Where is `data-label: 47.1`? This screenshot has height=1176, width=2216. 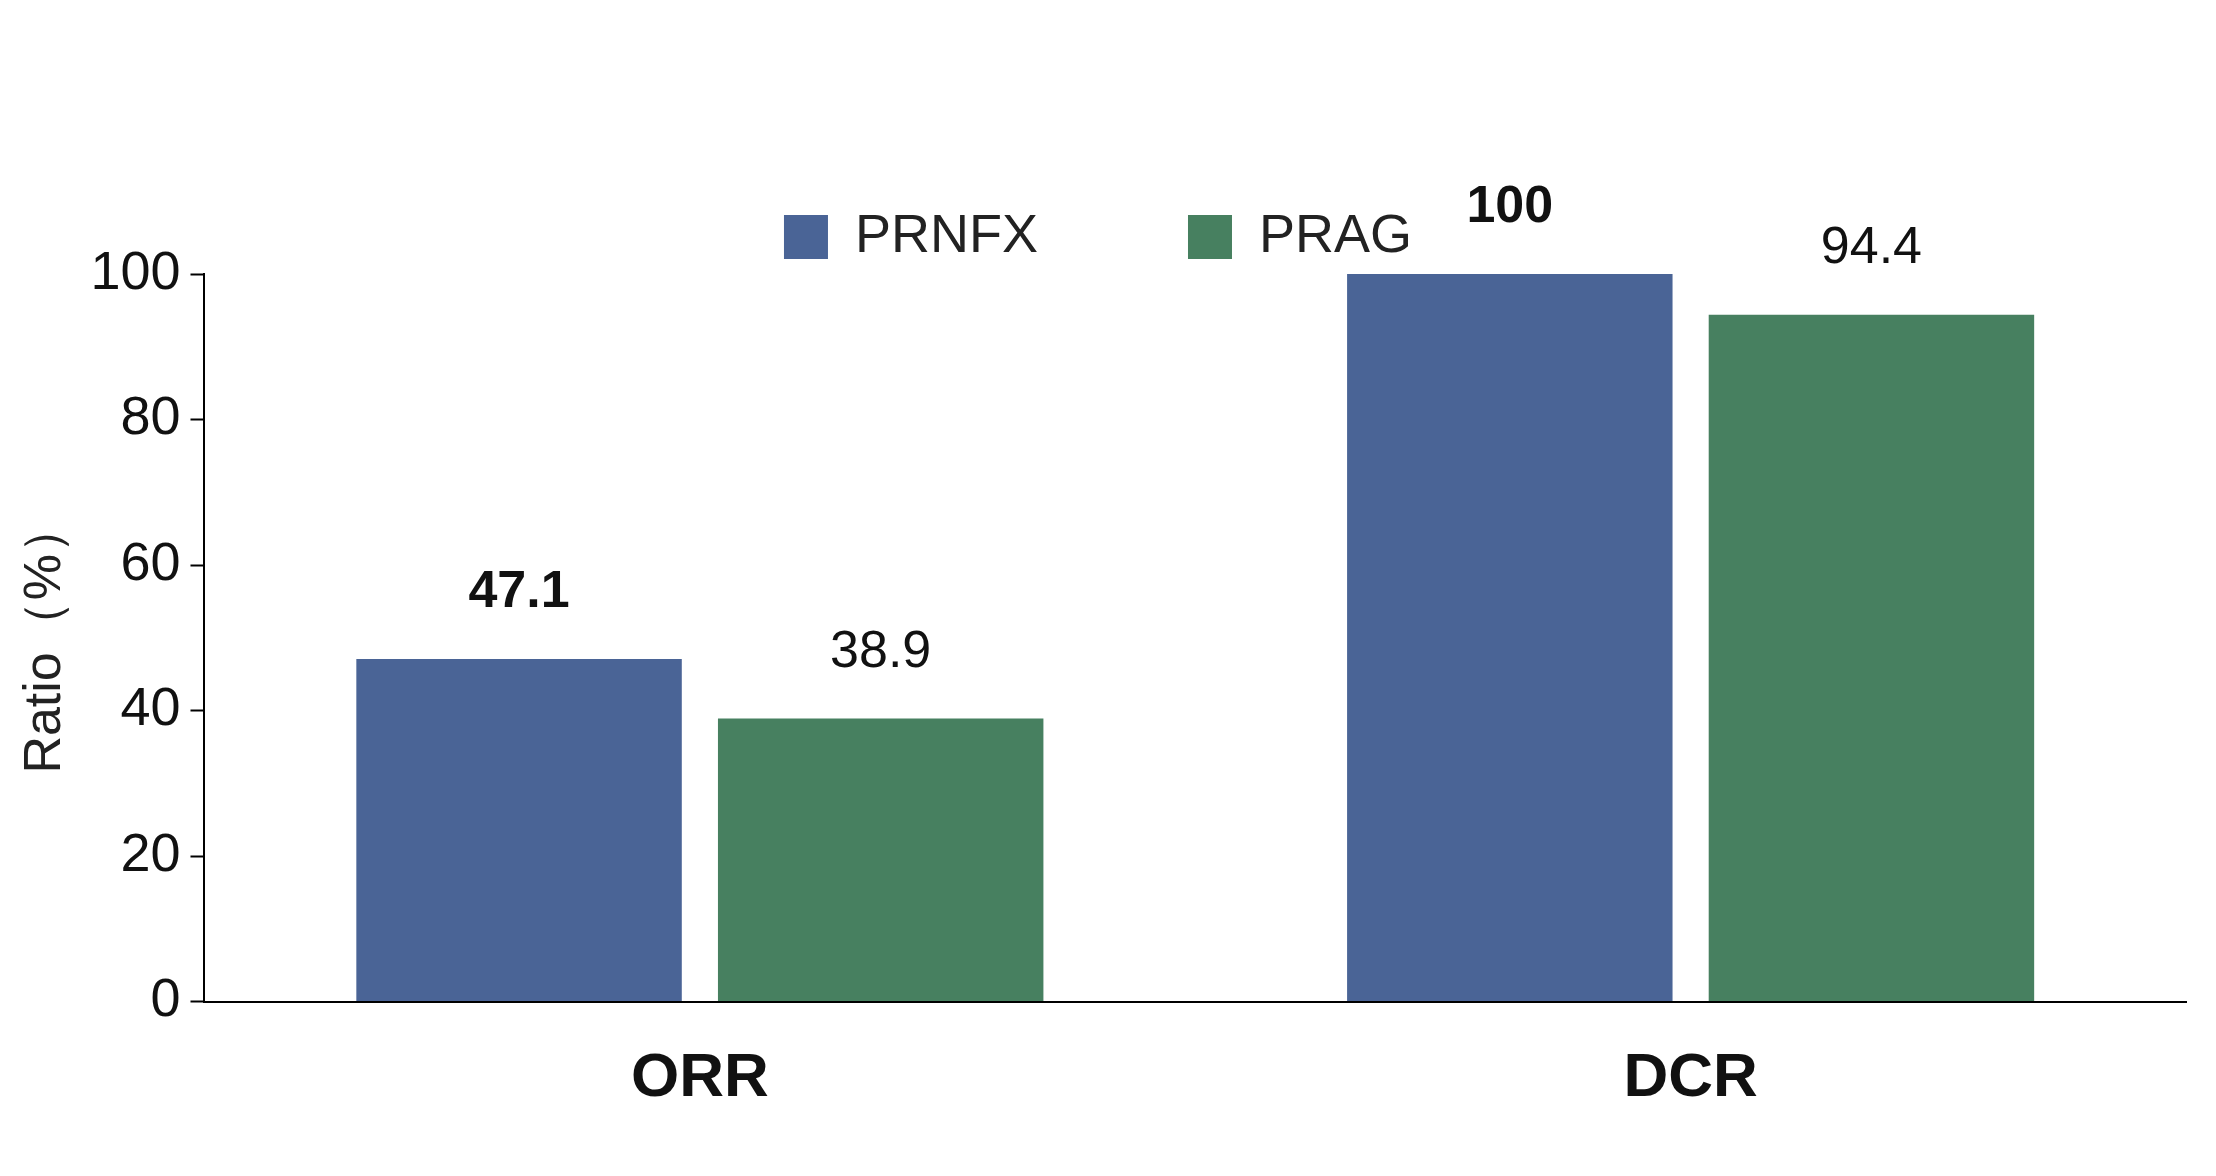
data-label: 47.1 is located at coordinates (519, 589).